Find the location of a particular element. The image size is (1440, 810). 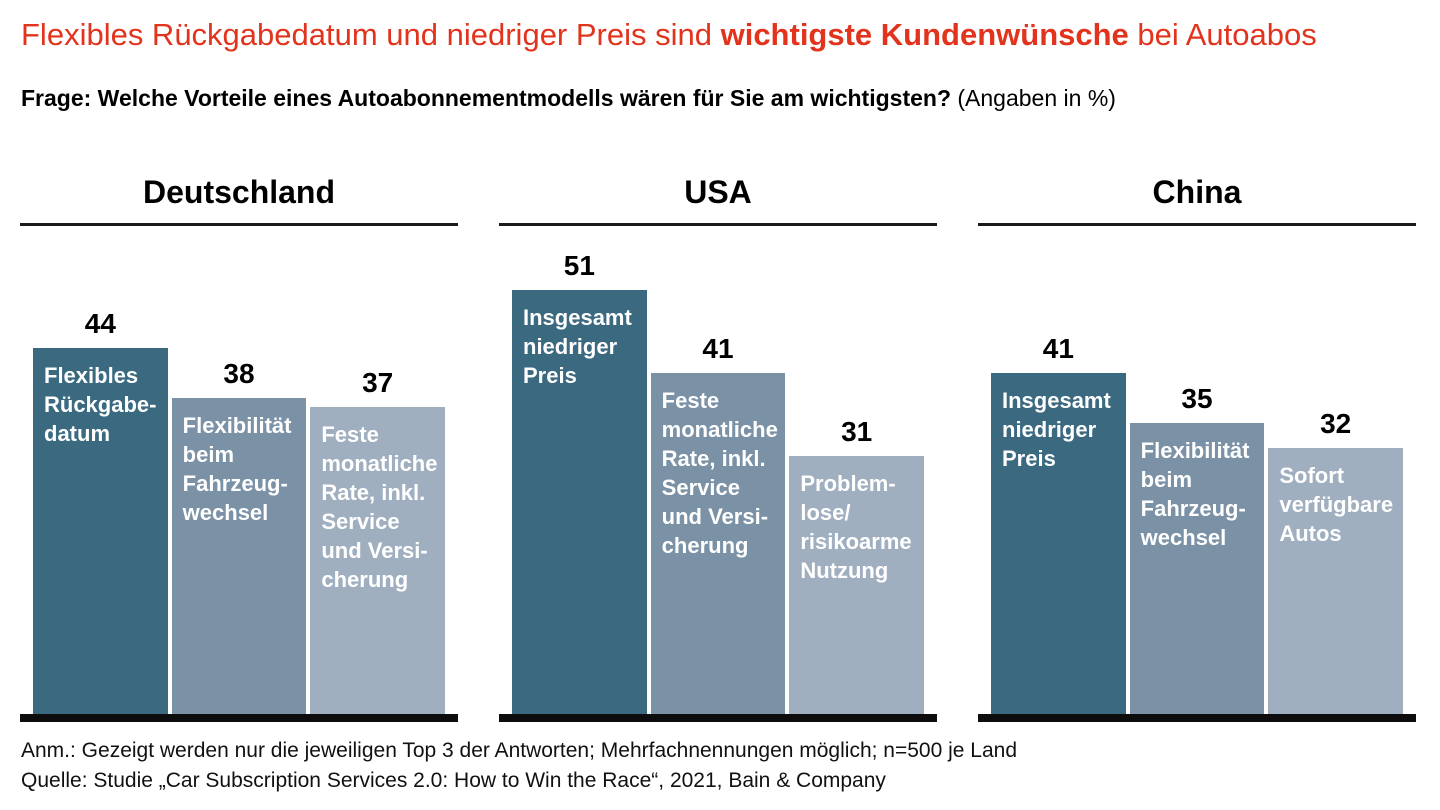

bar-column: 44 Flexibles Rückgabe- datum is located at coordinates (100, 511).